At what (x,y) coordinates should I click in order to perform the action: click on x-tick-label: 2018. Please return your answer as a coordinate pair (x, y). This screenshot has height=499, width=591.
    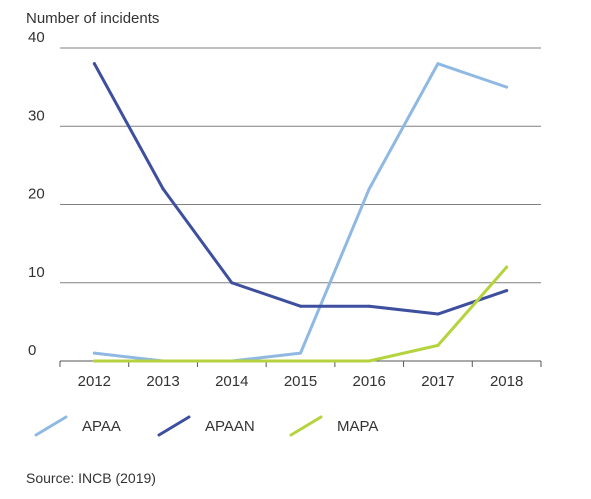
    Looking at the image, I should click on (506, 381).